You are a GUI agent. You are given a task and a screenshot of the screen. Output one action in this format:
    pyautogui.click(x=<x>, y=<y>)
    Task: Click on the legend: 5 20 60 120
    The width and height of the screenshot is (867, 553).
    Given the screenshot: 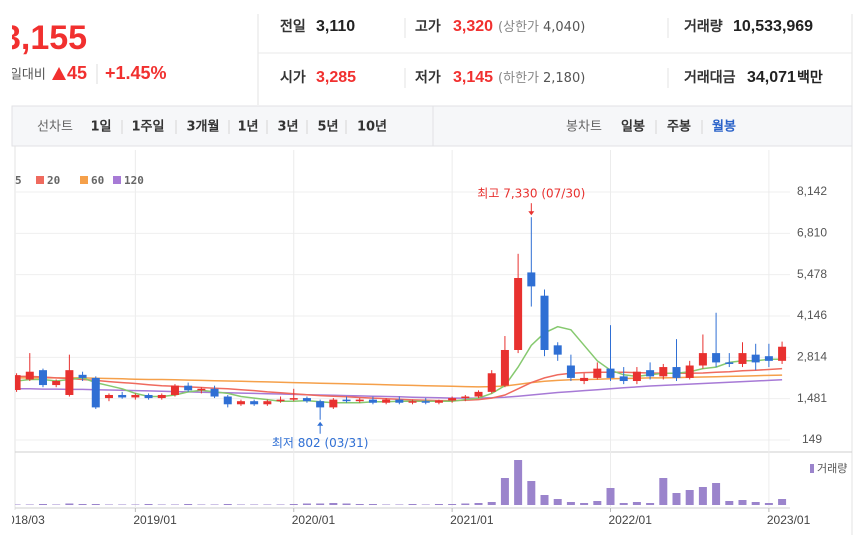 What is the action you would take?
    pyautogui.click(x=79, y=180)
    